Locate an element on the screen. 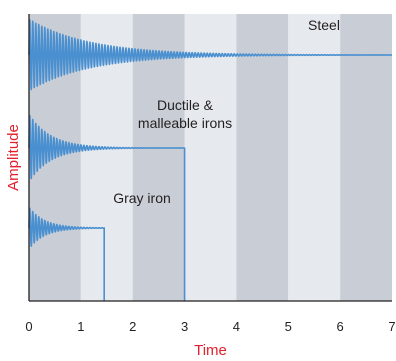  y-axis-label: Amplitude is located at coordinates (13, 157).